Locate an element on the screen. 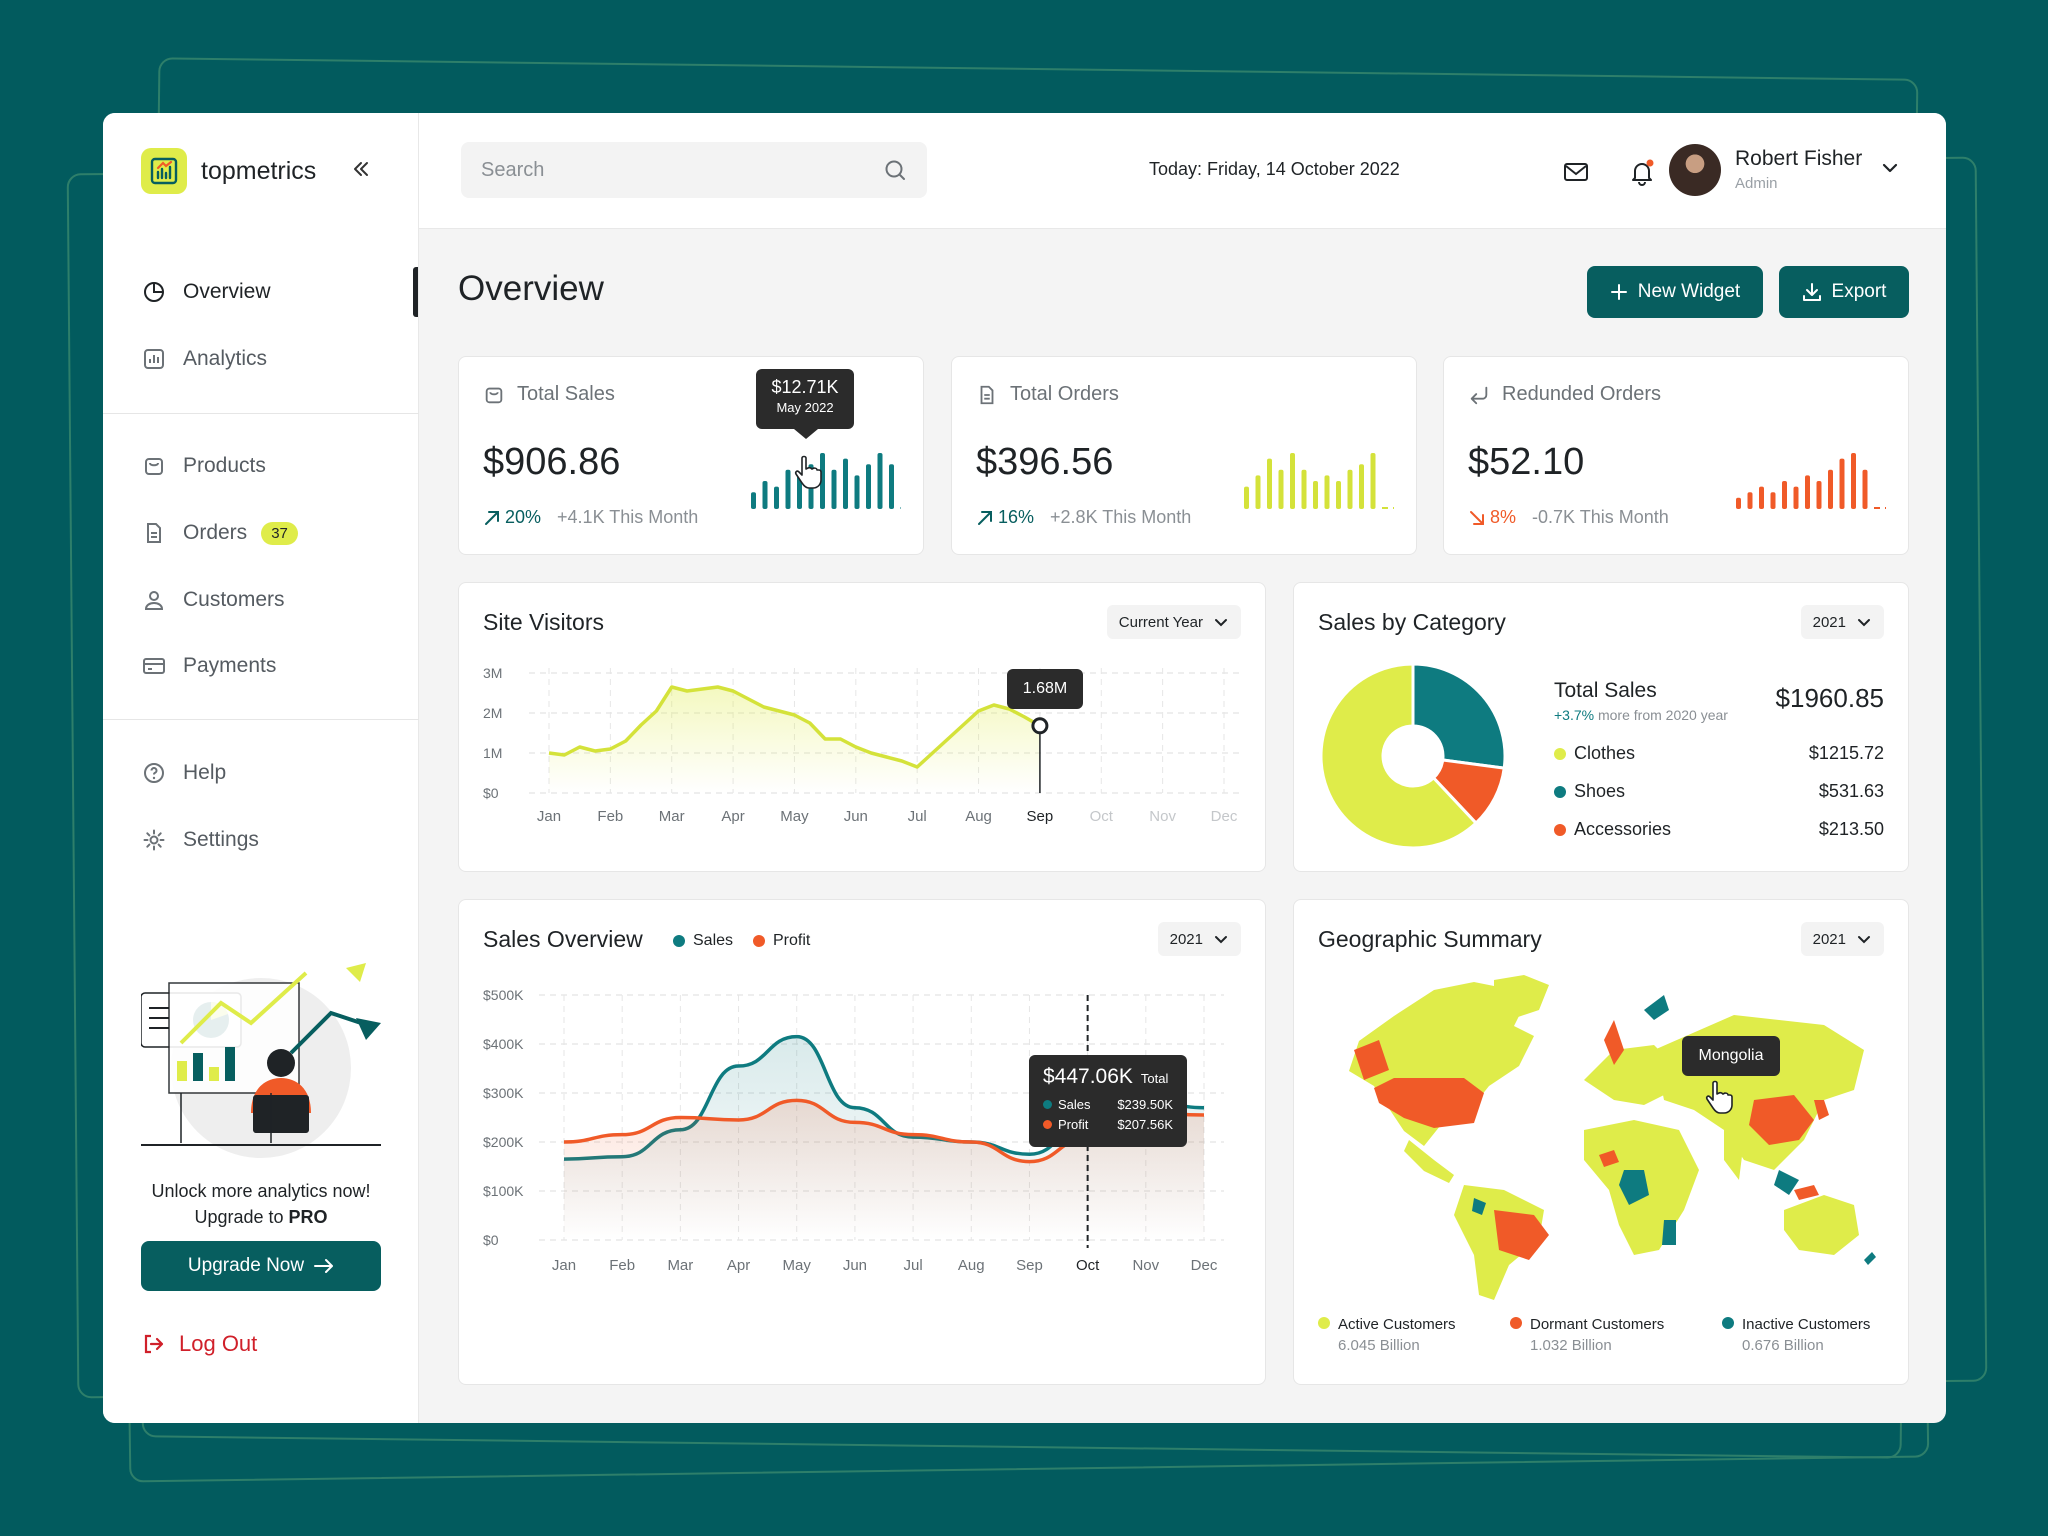  avatar is located at coordinates (1695, 170).